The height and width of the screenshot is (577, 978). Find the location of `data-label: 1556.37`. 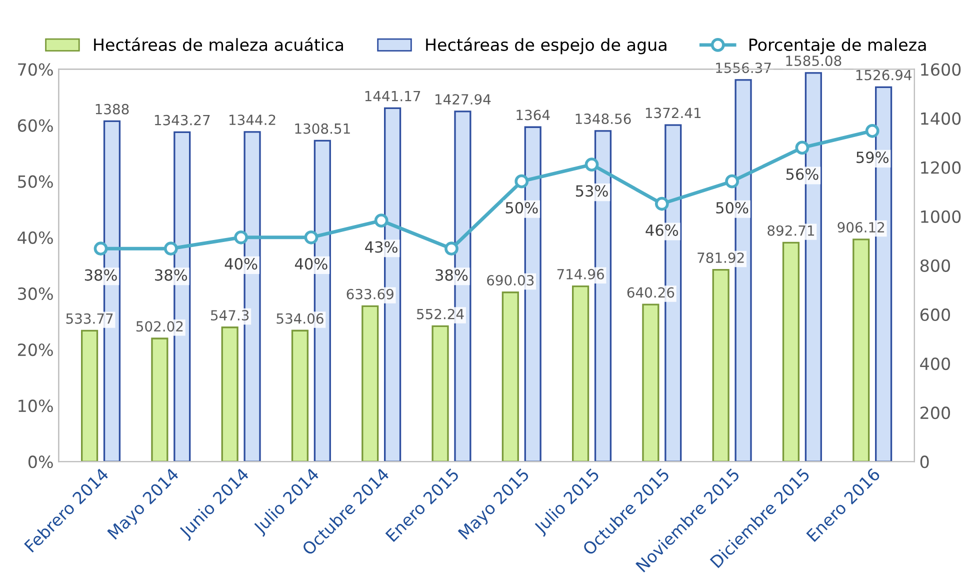

data-label: 1556.37 is located at coordinates (743, 68).